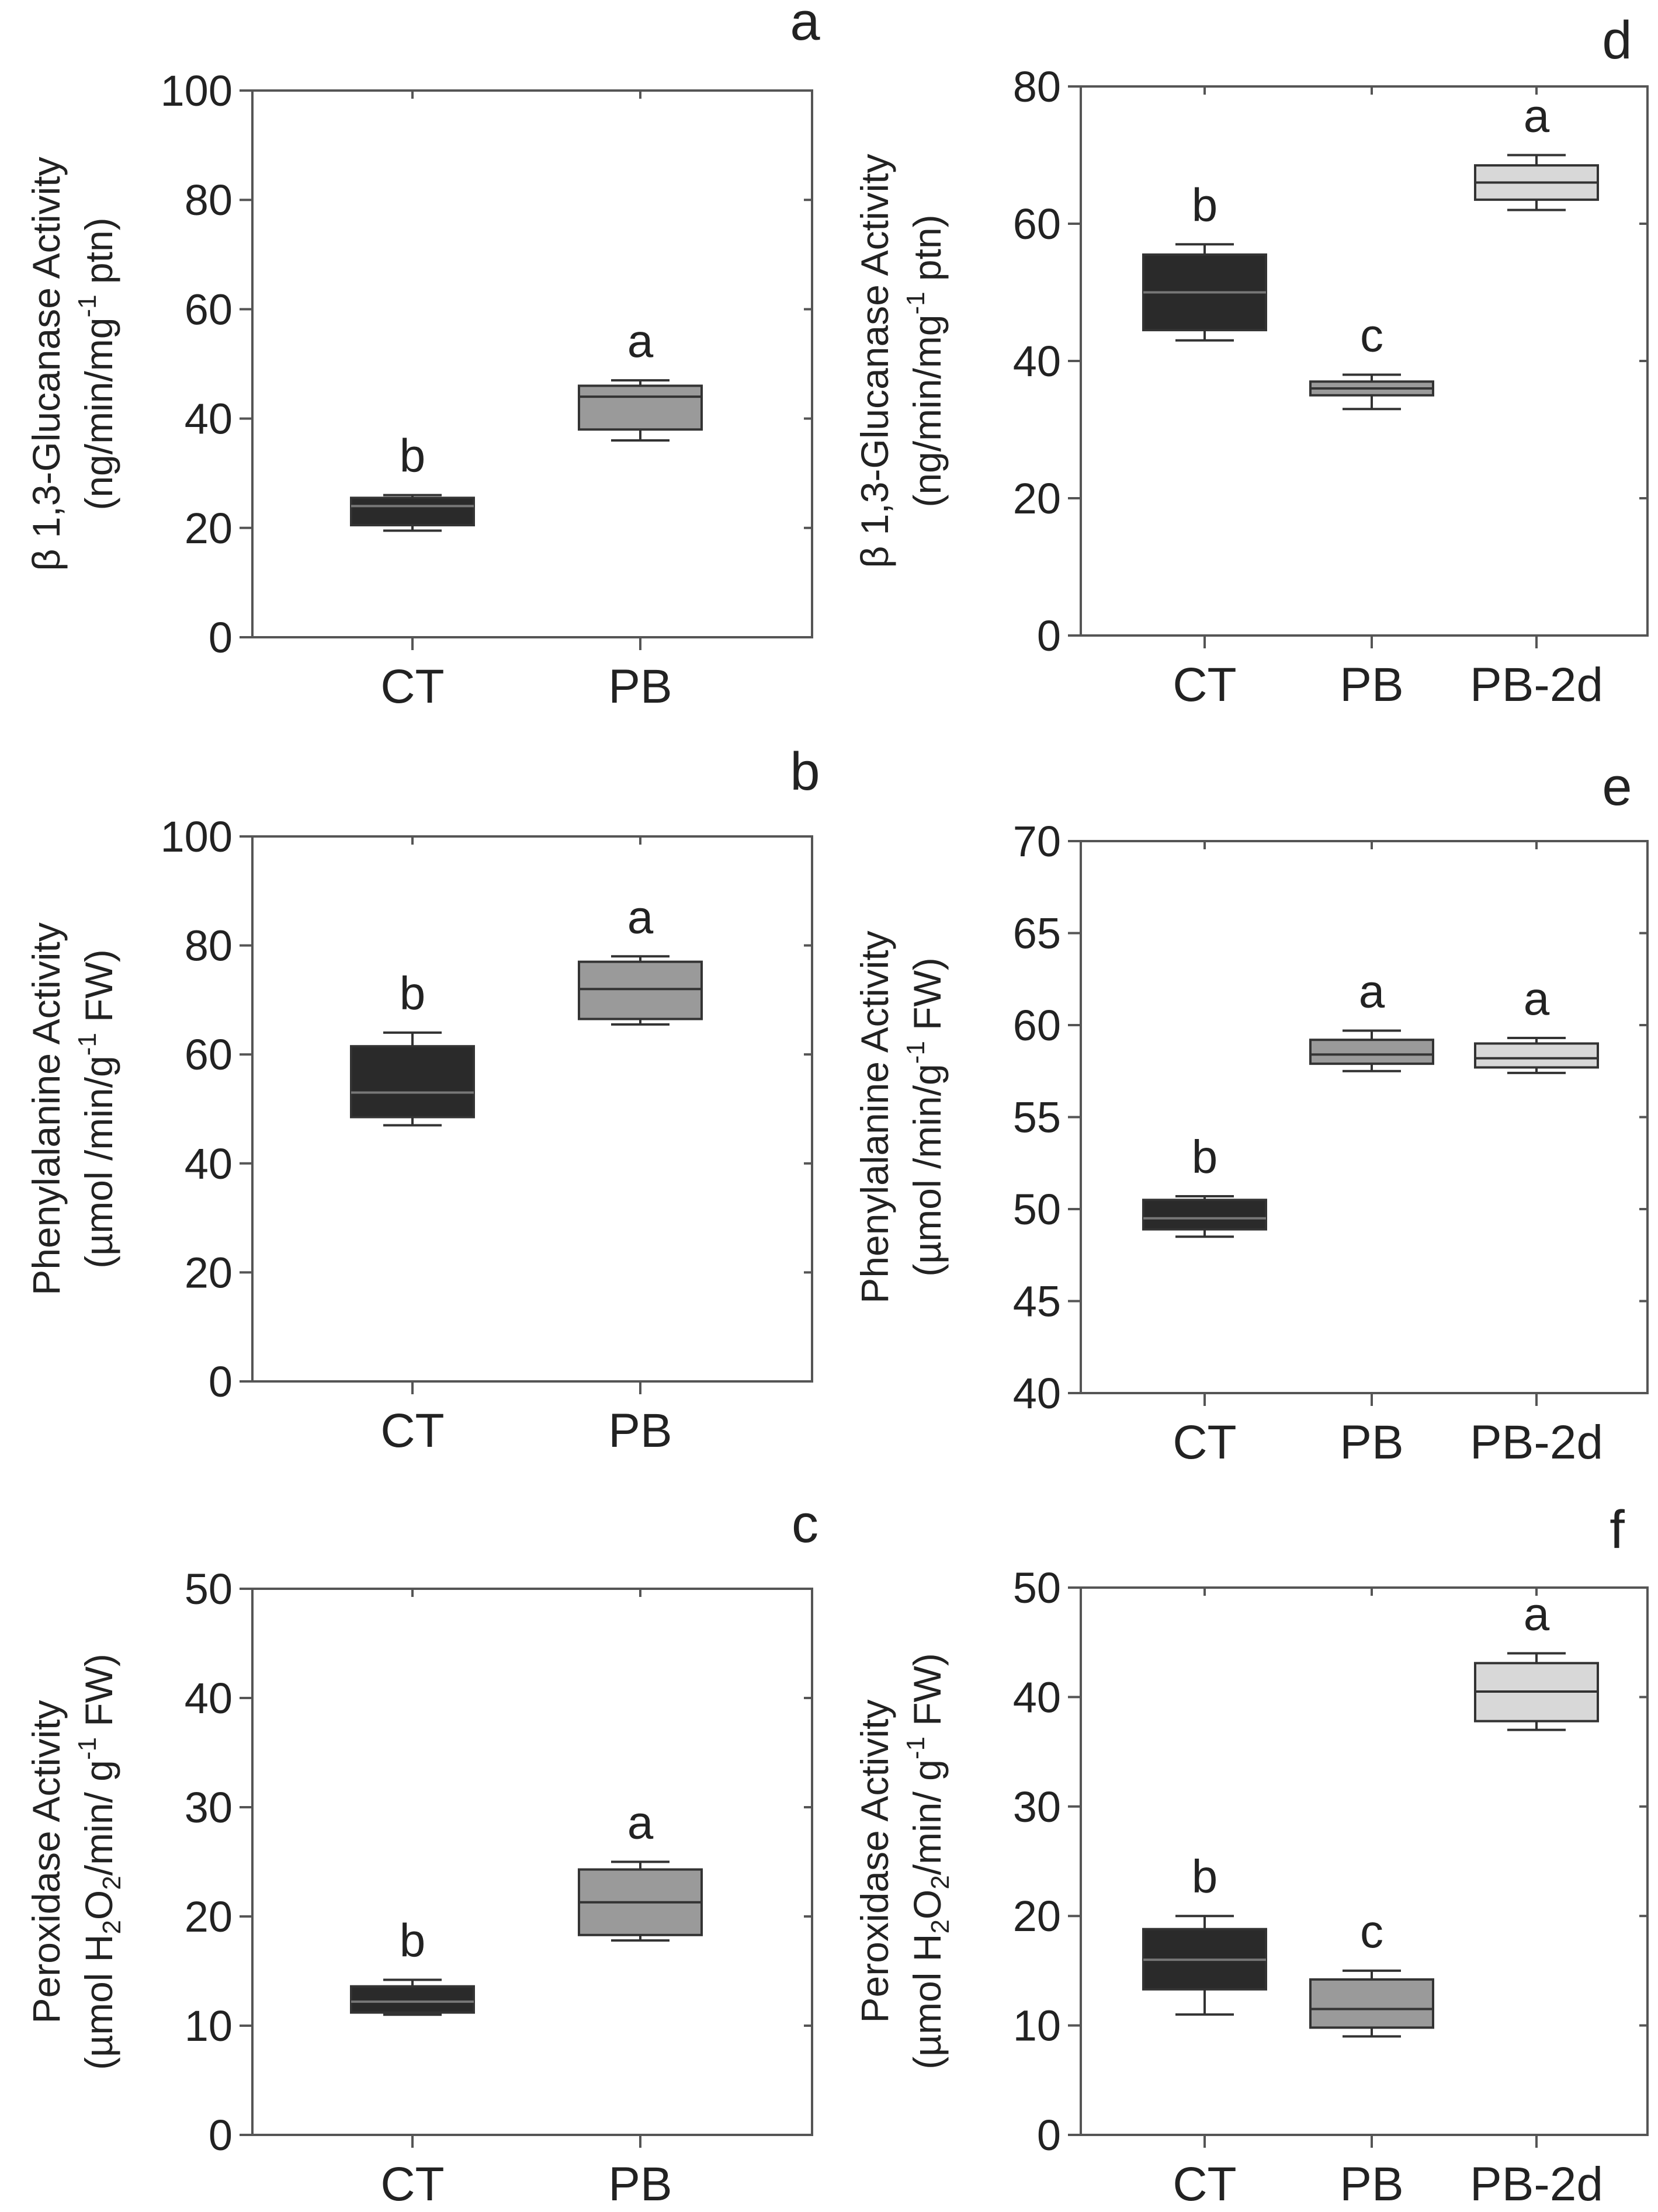  Describe the element at coordinates (1372, 1931) in the screenshot. I see `significance-letter: c` at that location.